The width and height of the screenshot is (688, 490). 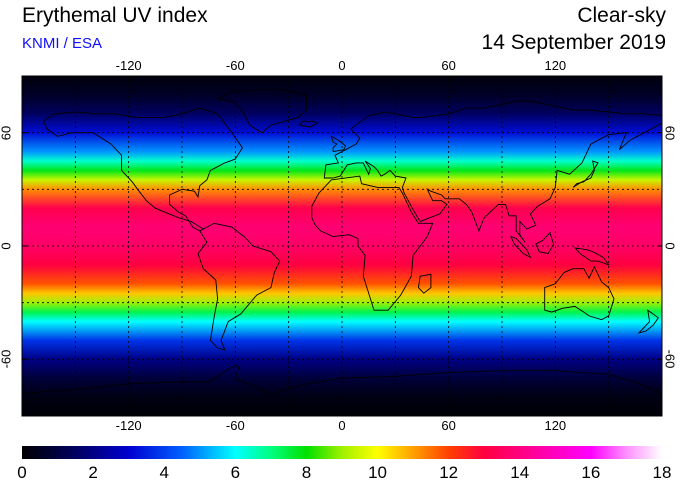 What do you see at coordinates (670, 359) in the screenshot?
I see `lat-tick-label-right: -60` at bounding box center [670, 359].